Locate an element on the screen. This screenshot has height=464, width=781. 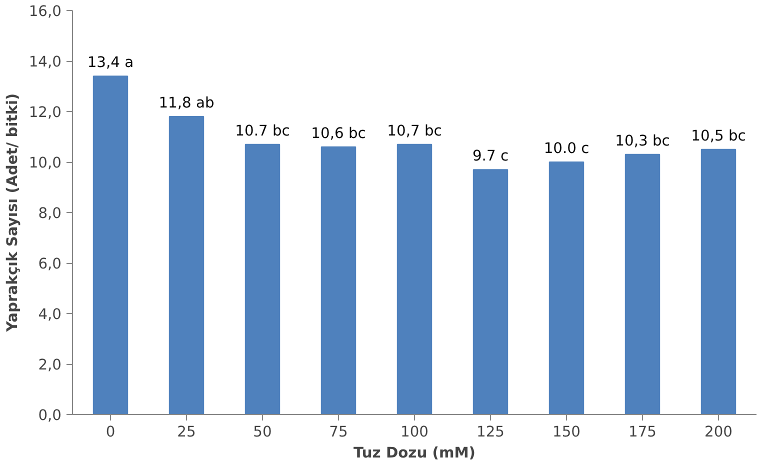
y-tick-label: 10,0 is located at coordinates (45, 163).